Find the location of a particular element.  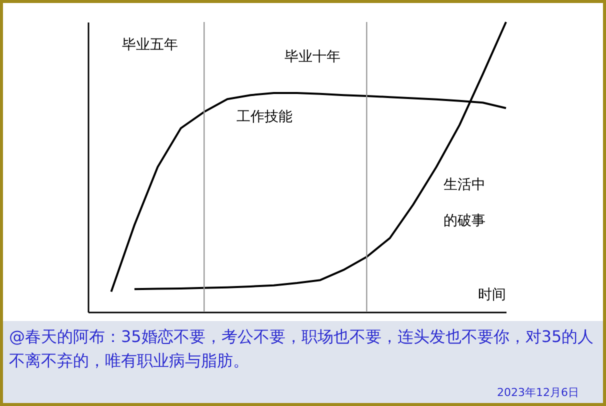

text: 生活中的破事 is located at coordinates (464, 203).